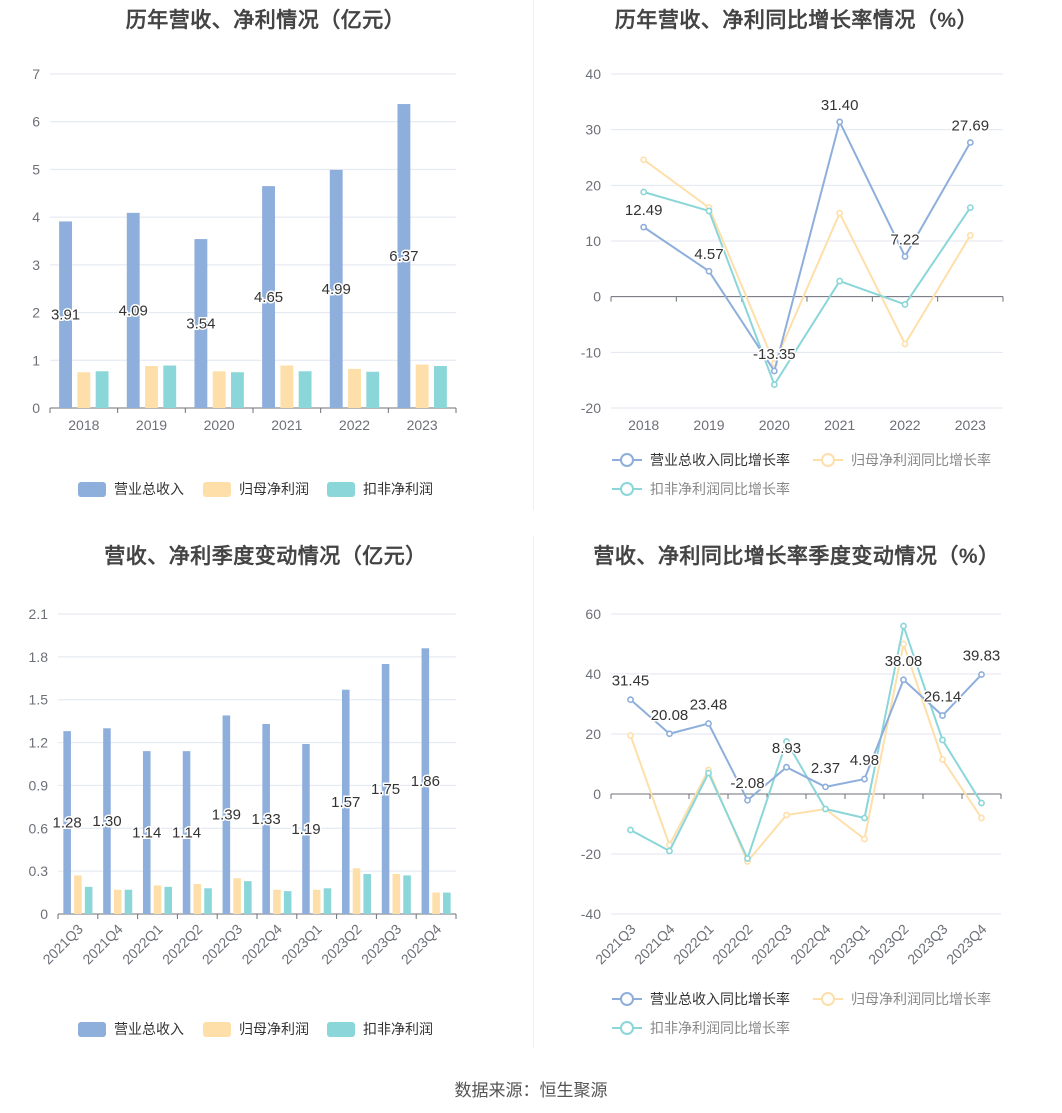 The width and height of the screenshot is (1062, 1113). Describe the element at coordinates (810, 944) in the screenshot. I see `x-tick-label: 2022Q4` at that location.